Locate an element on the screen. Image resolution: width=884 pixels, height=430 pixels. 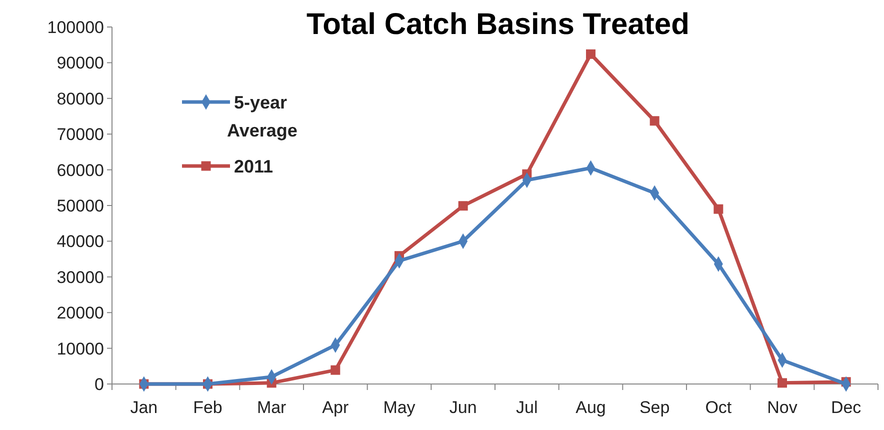
x-tick-label: Apr is located at coordinates (335, 407).